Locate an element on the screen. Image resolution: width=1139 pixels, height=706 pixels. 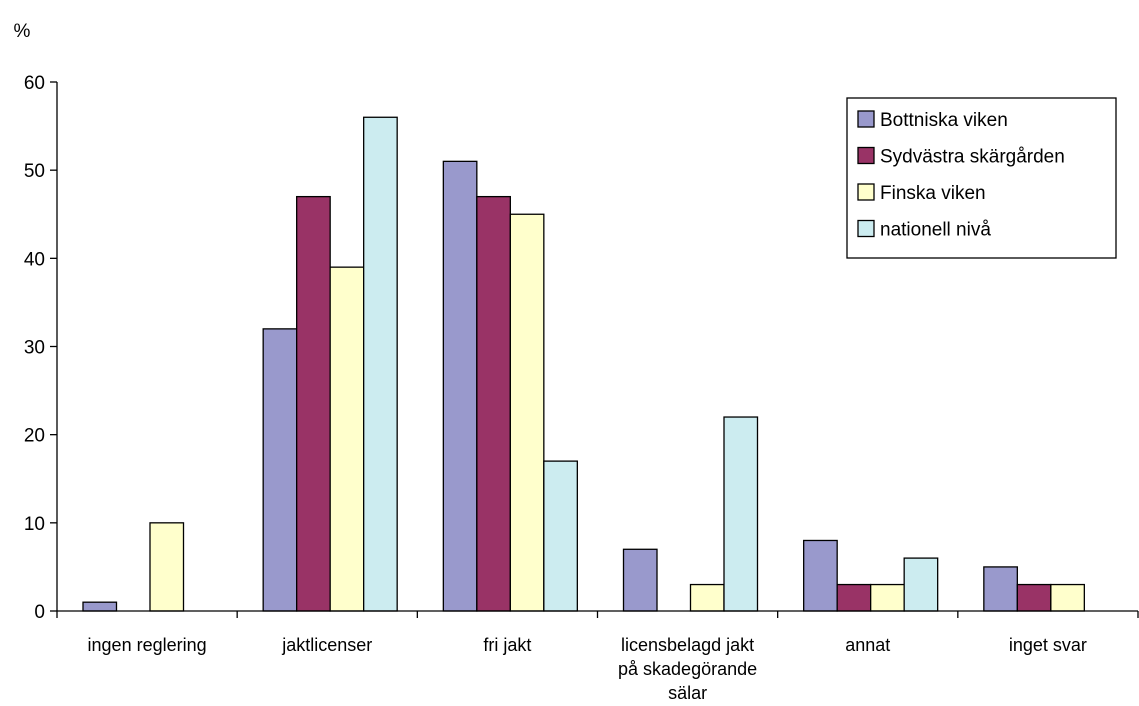
y-tick-label: 10 is located at coordinates (34, 524).